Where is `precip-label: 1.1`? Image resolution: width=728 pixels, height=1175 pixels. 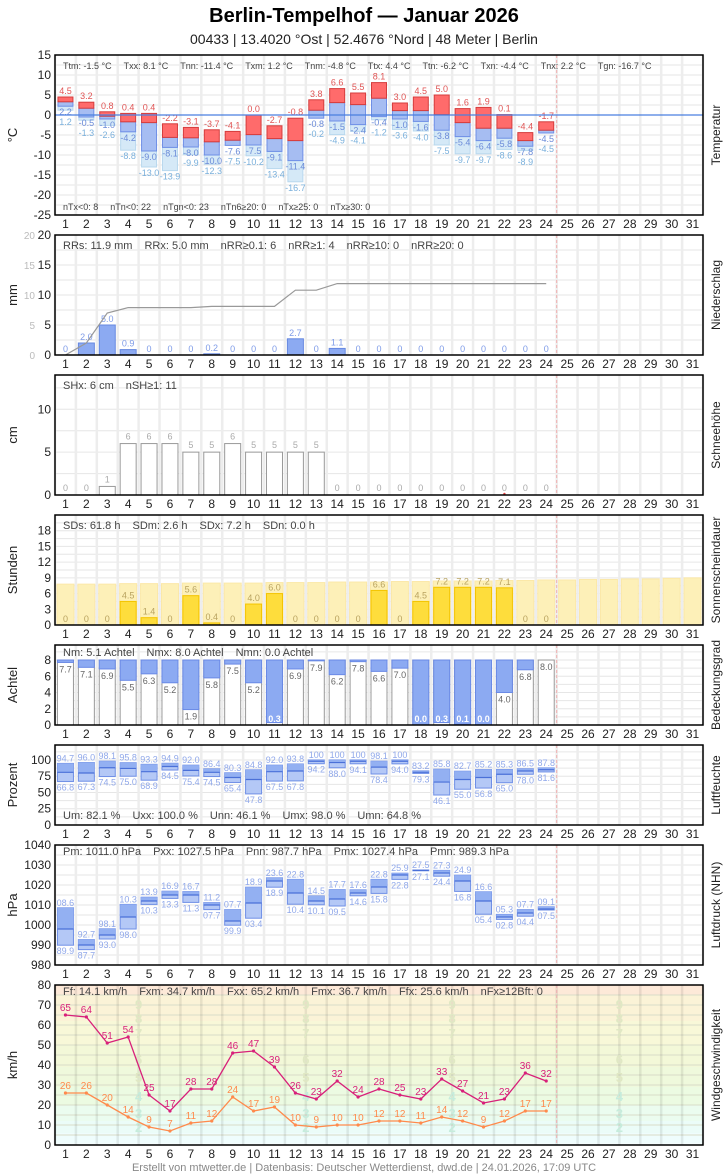 precip-label: 1.1 is located at coordinates (337, 342).